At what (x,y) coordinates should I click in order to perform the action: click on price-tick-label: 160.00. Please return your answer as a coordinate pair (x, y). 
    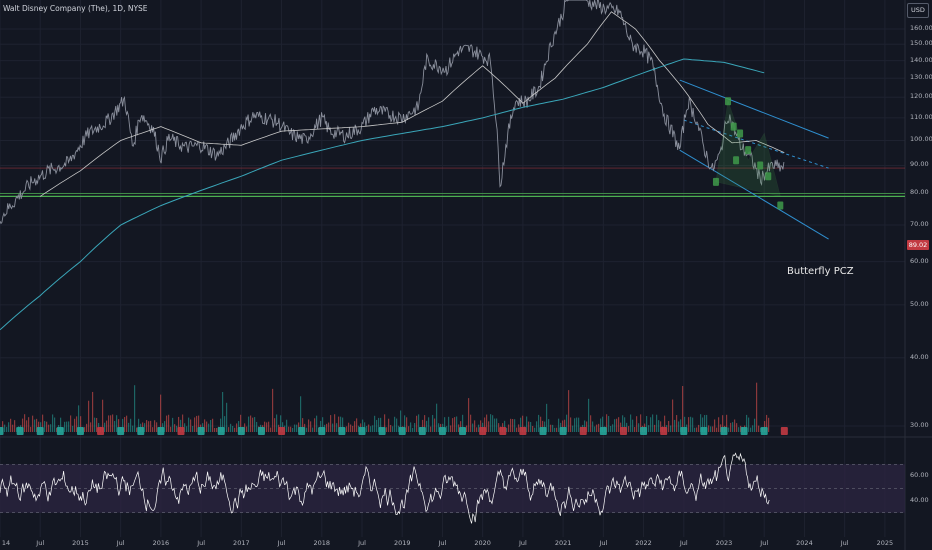
    Looking at the image, I should click on (921, 28).